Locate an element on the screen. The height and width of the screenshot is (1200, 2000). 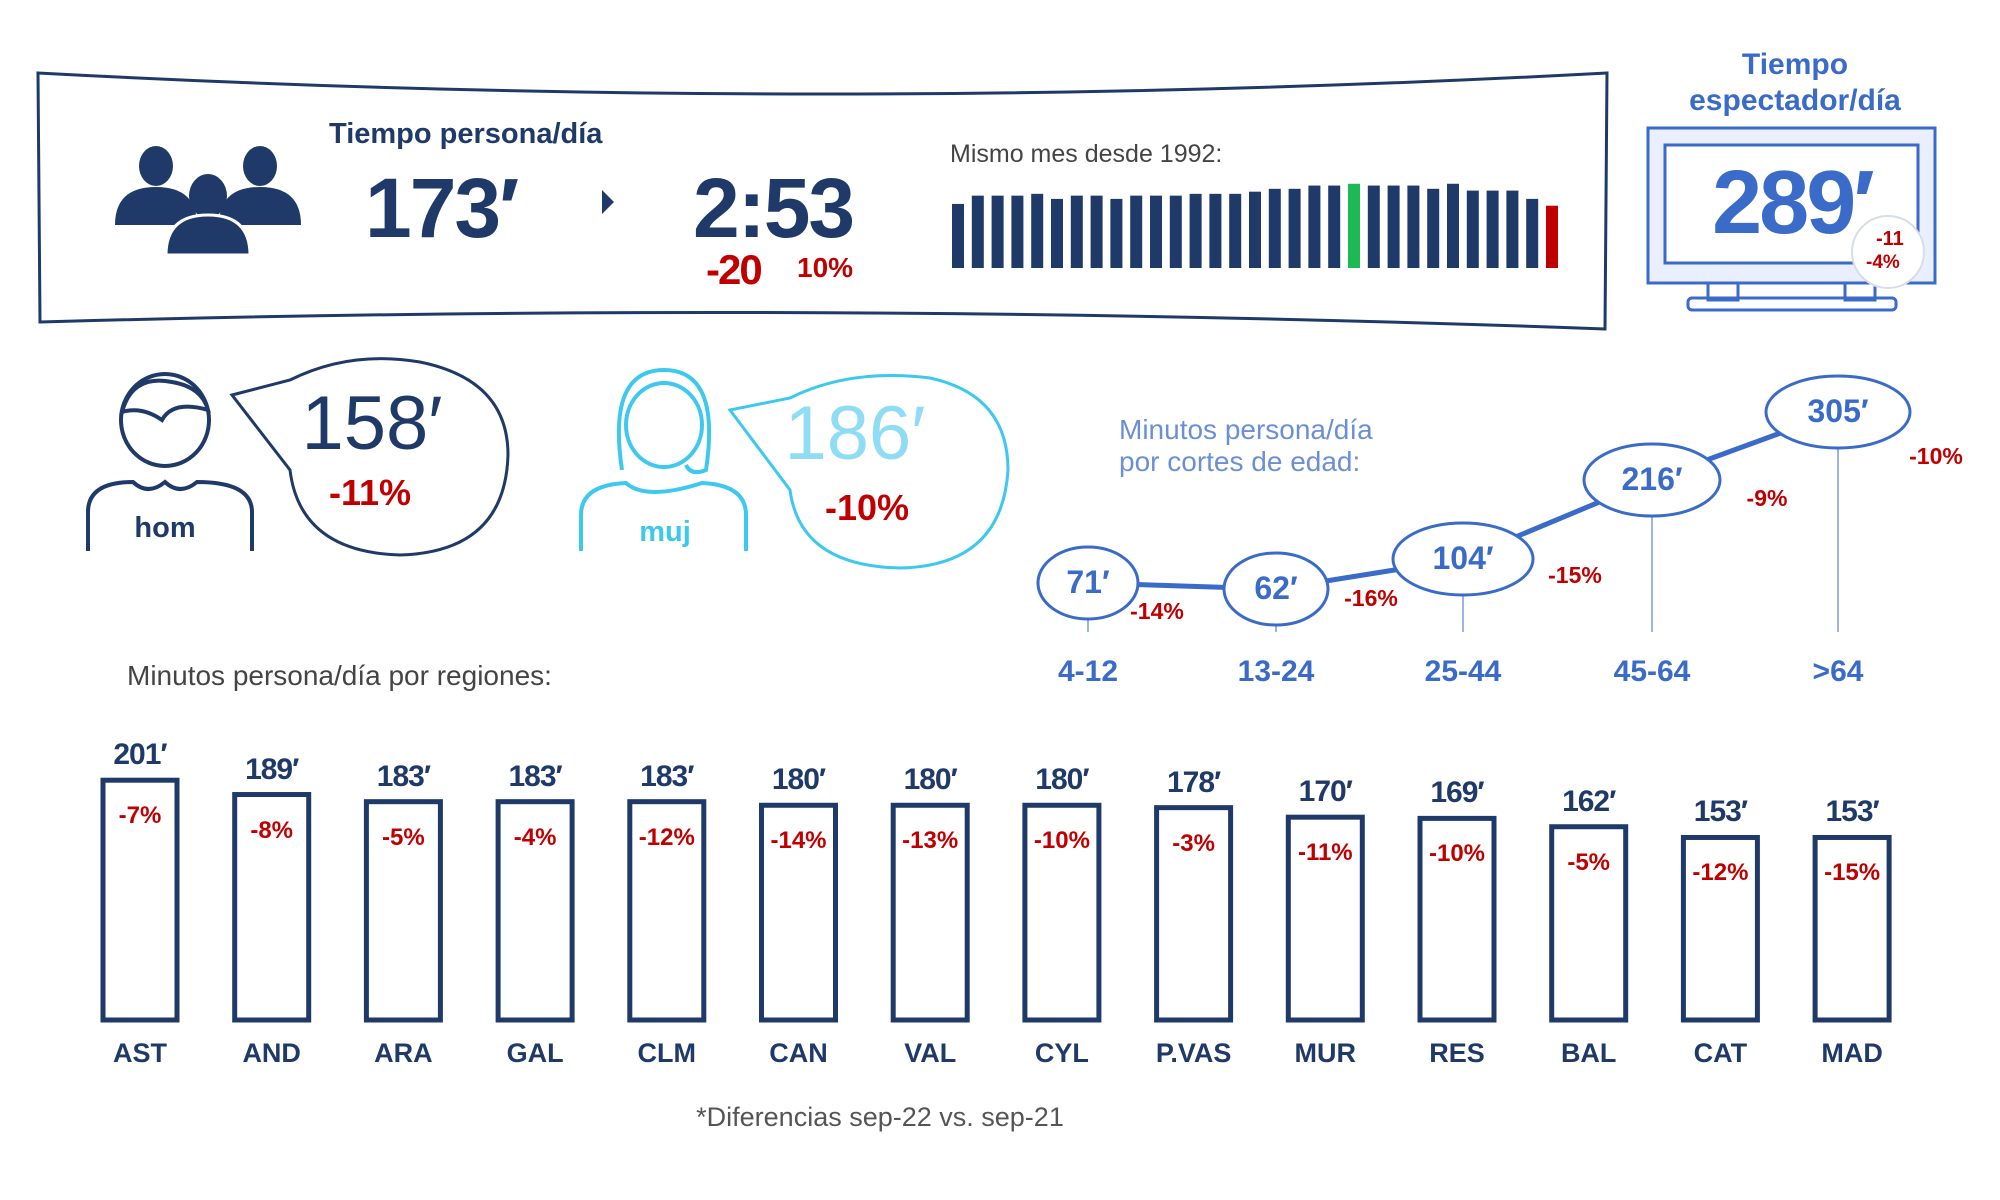
region-diff-label: -4% is located at coordinates (535, 837).